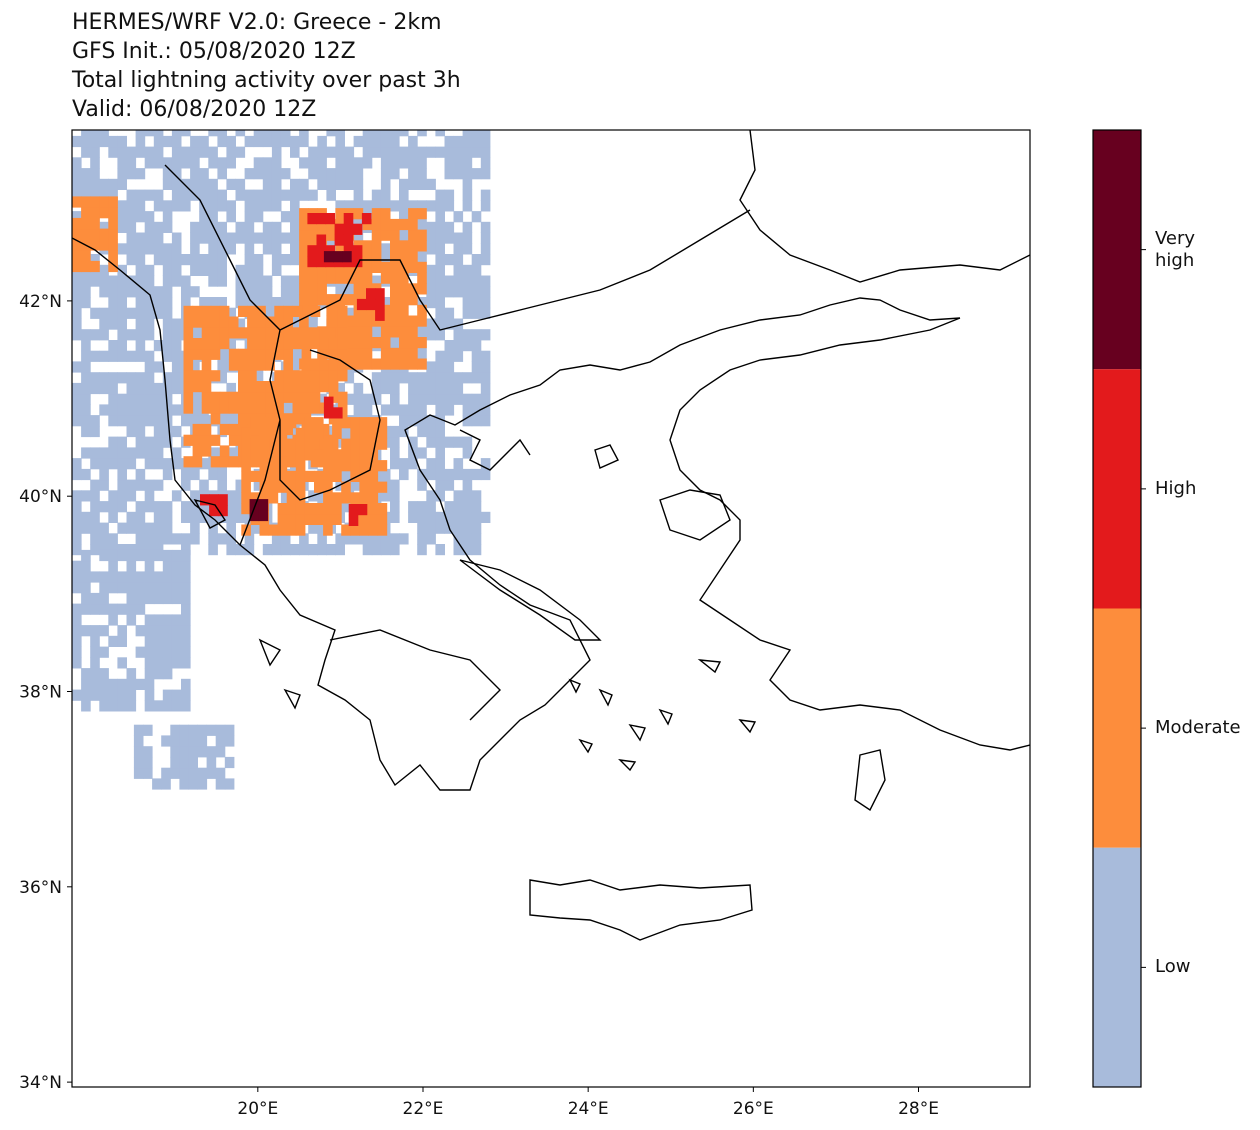 The image size is (1260, 1130). I want to click on lightning-cell-very-high, so click(254, 515).